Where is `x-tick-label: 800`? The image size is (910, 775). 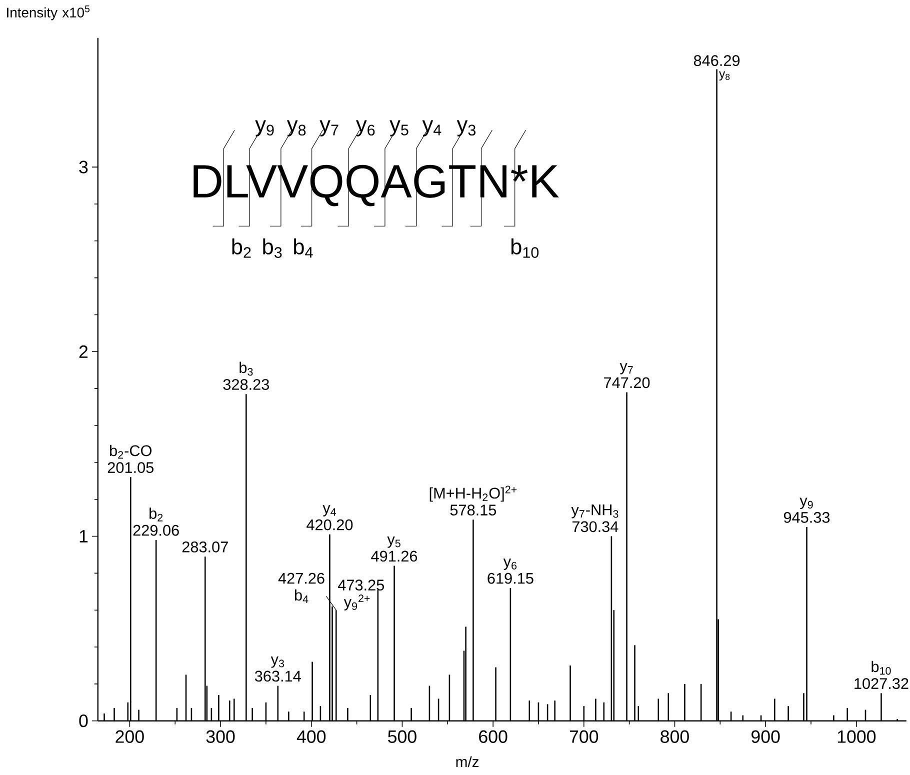 x-tick-label: 800 is located at coordinates (674, 737).